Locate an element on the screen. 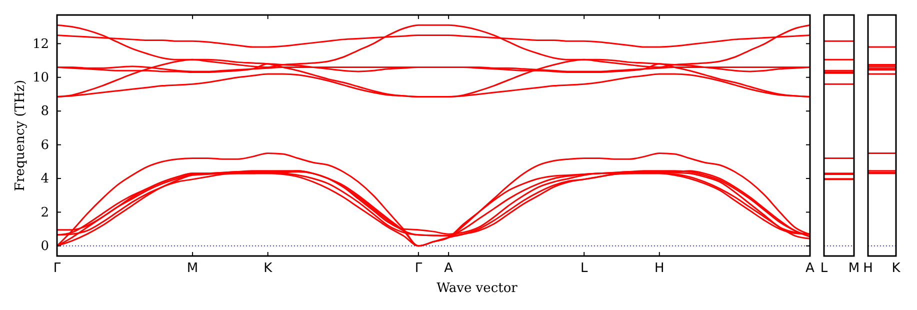  y-tick-label: 6 is located at coordinates (44, 145).